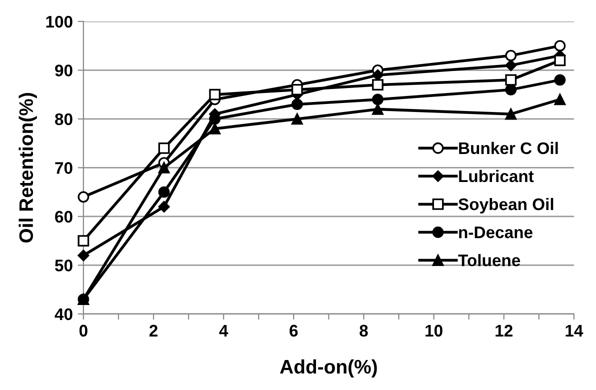  I want to click on x-tick-label: 12, so click(504, 330).